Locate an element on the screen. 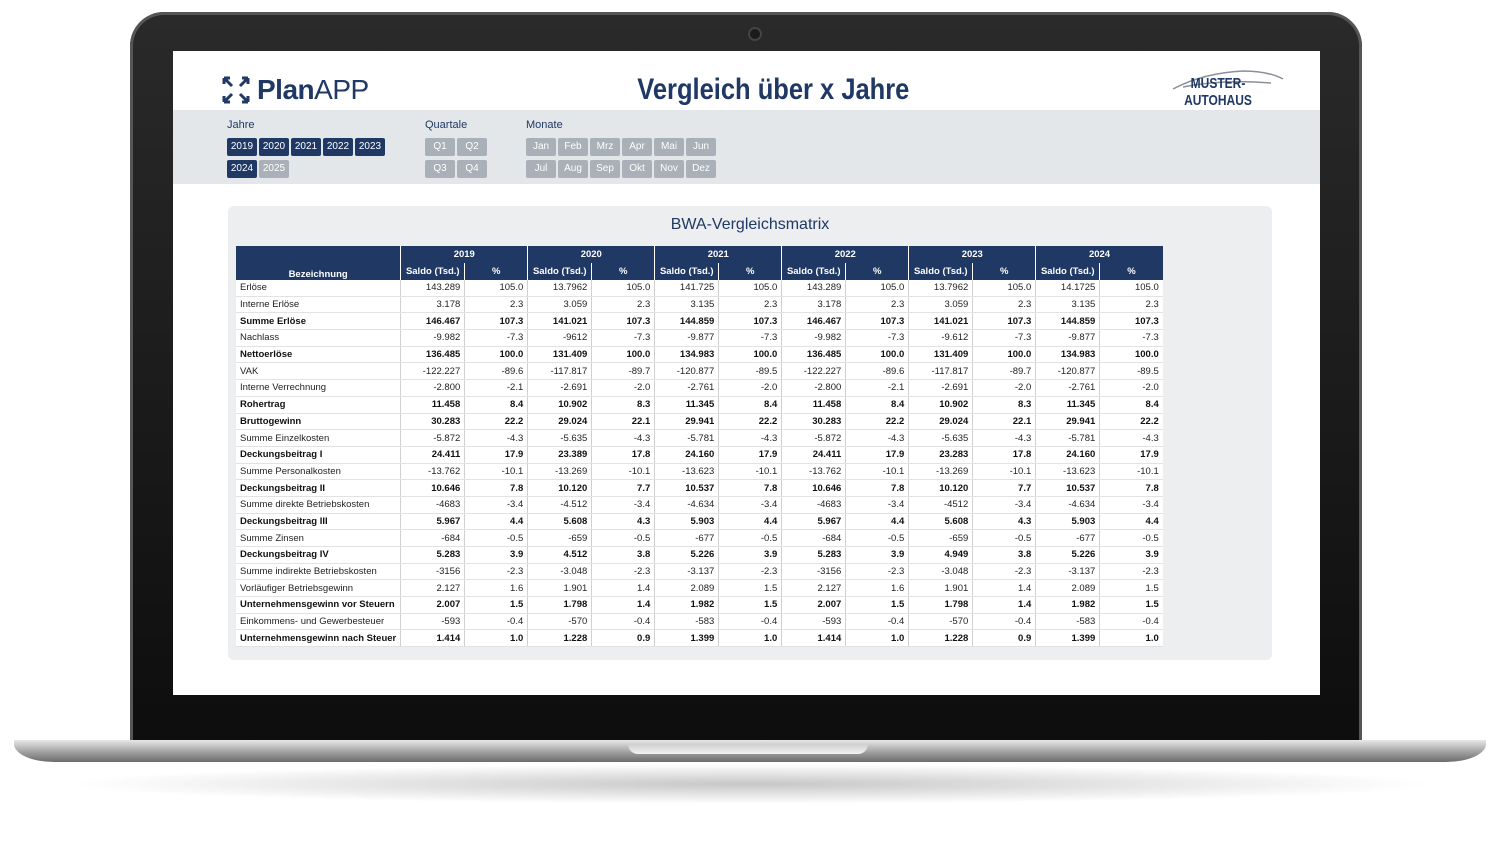  filter-button: 2025 is located at coordinates (274, 169).